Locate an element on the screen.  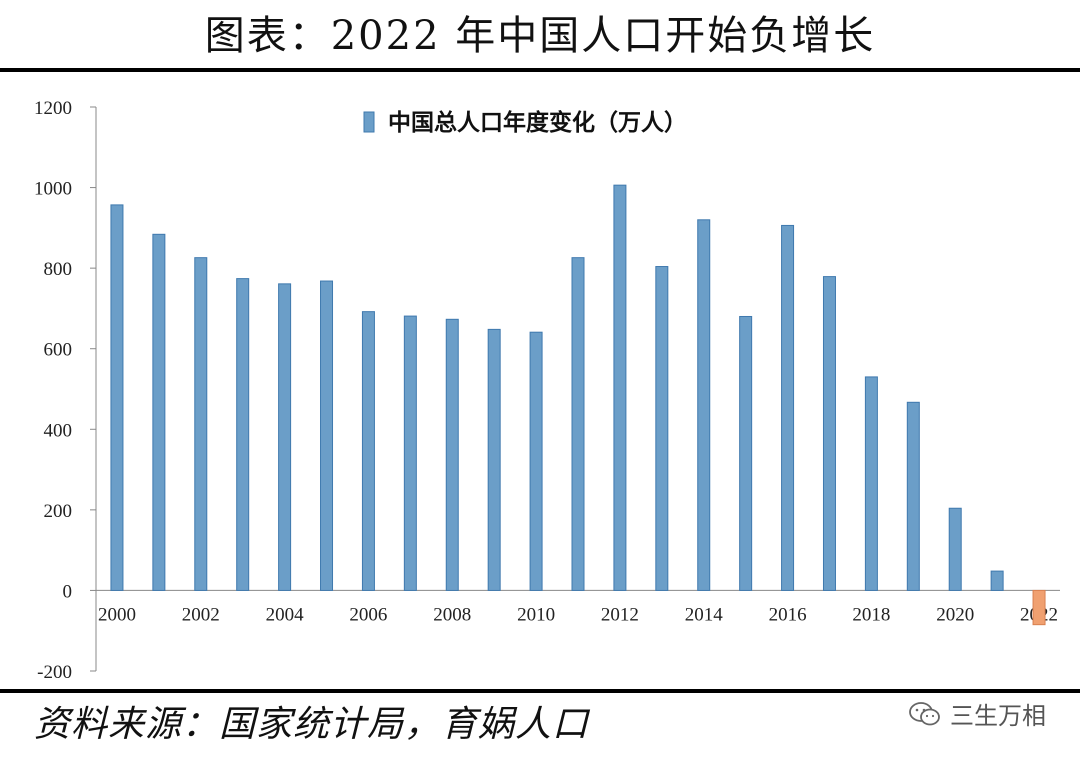
y-tick-label: 0 is located at coordinates (68, 591).